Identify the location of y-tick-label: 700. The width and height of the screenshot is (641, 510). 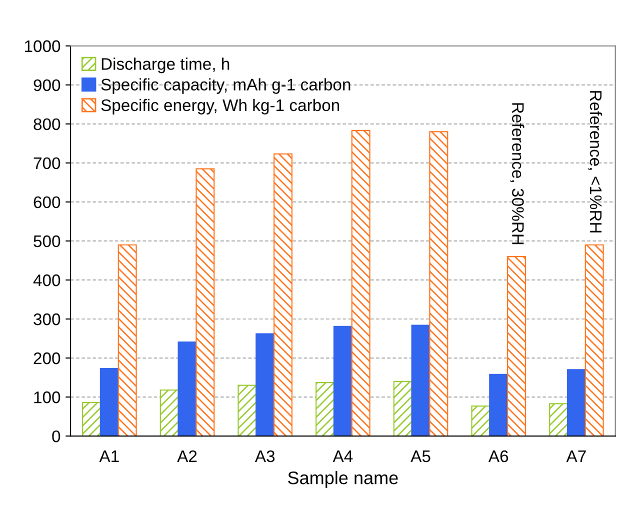
(47, 163).